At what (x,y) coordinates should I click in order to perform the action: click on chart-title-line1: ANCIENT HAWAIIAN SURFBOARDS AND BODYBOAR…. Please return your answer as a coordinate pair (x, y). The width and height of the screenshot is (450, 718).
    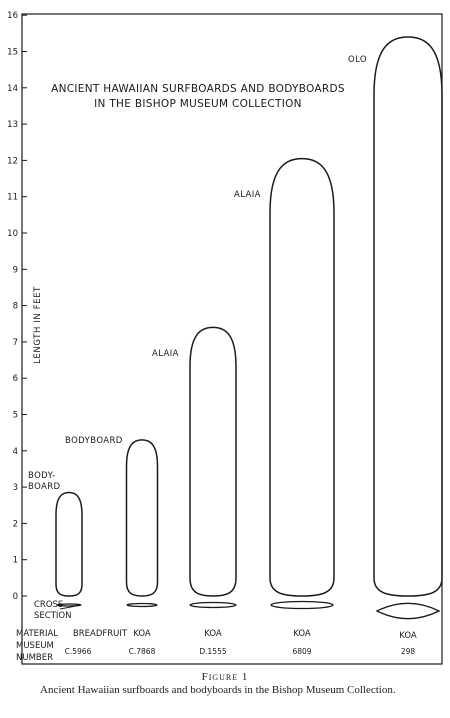
    Looking at the image, I should click on (198, 89).